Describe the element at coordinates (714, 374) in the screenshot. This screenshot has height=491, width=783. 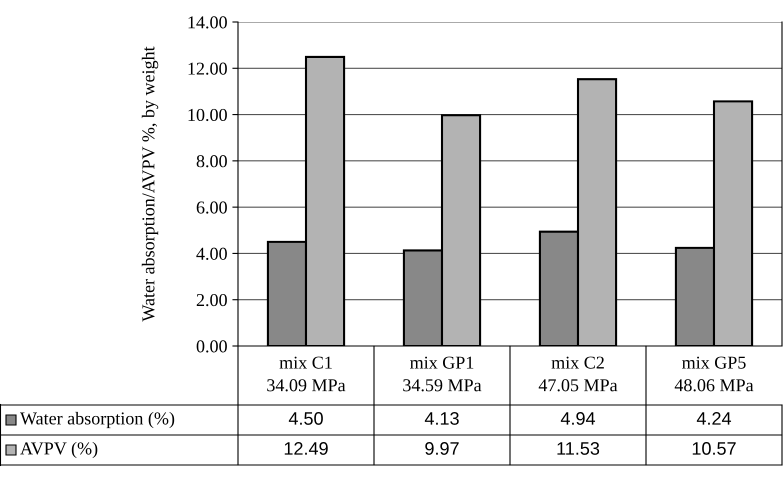
I see `x-tick-label: mix GP5 48.06 MPa` at that location.